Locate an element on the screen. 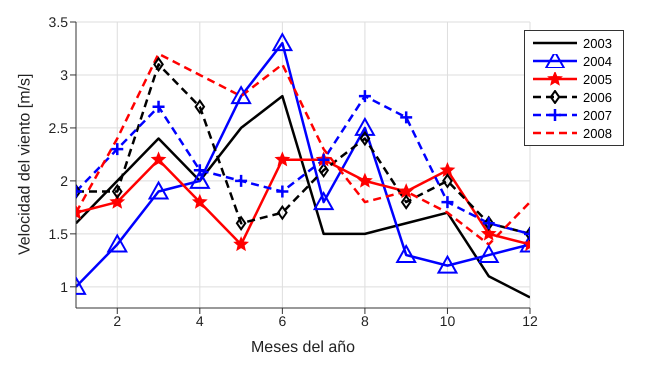 Image resolution: width=656 pixels, height=370 pixels. legend-label: 2008 is located at coordinates (597, 133).